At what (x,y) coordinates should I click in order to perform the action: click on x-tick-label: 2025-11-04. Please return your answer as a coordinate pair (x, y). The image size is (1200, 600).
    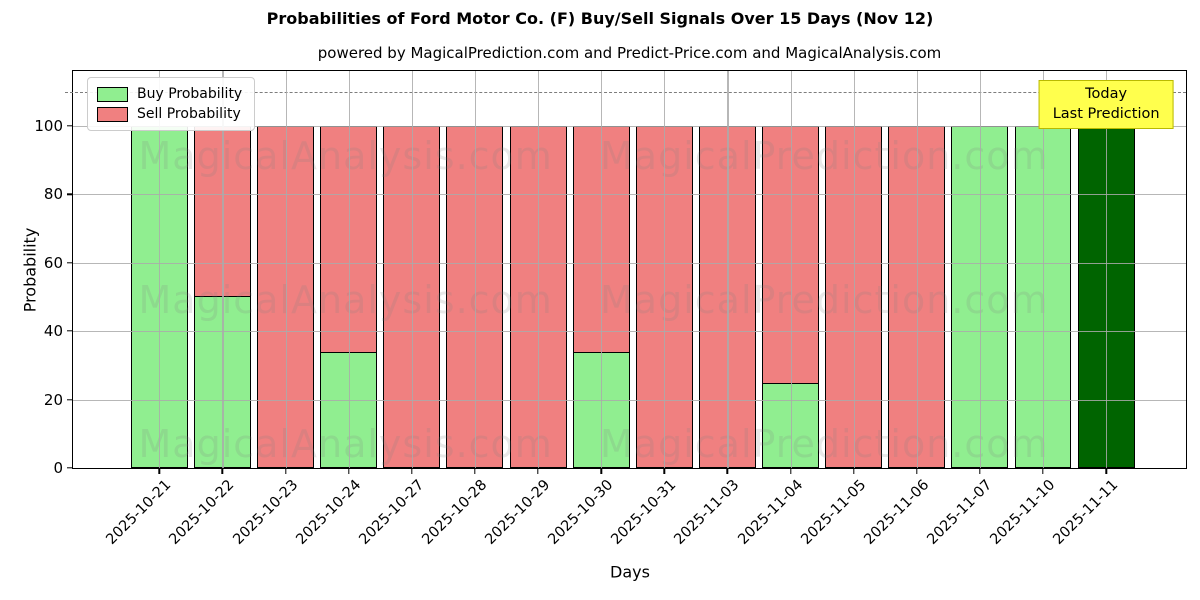
    Looking at the image, I should click on (770, 512).